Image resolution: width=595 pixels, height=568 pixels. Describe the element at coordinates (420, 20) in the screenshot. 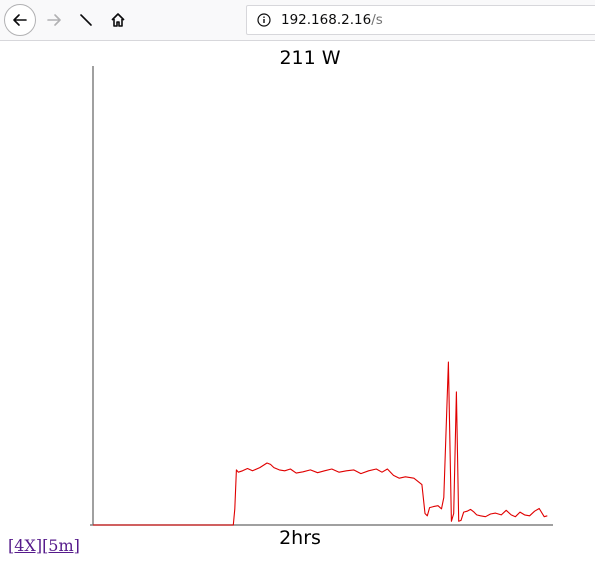

I see `address-bar: 192.168.2.16/s` at that location.